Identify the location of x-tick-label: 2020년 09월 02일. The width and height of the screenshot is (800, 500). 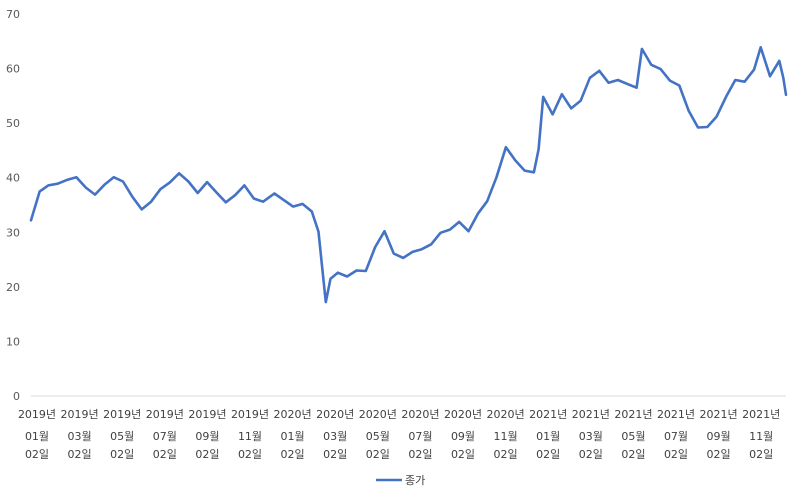
(463, 434).